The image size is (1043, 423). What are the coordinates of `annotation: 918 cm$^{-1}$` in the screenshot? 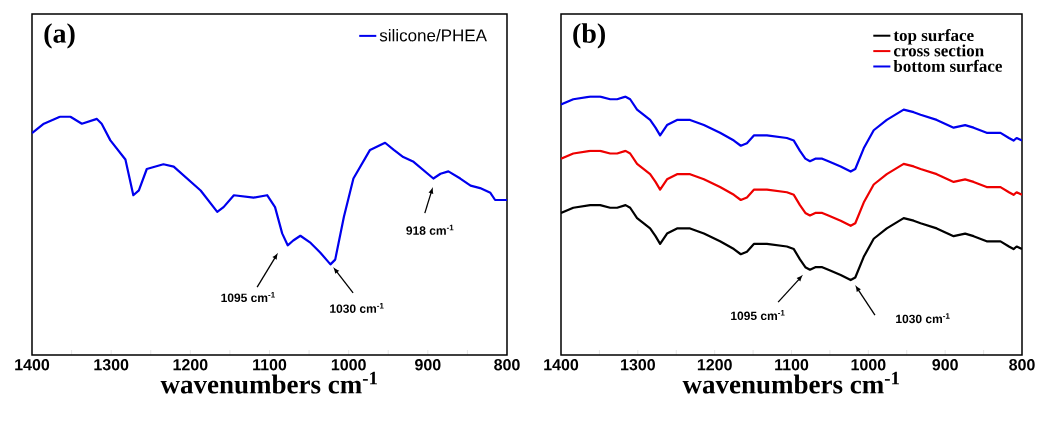 It's located at (430, 229).